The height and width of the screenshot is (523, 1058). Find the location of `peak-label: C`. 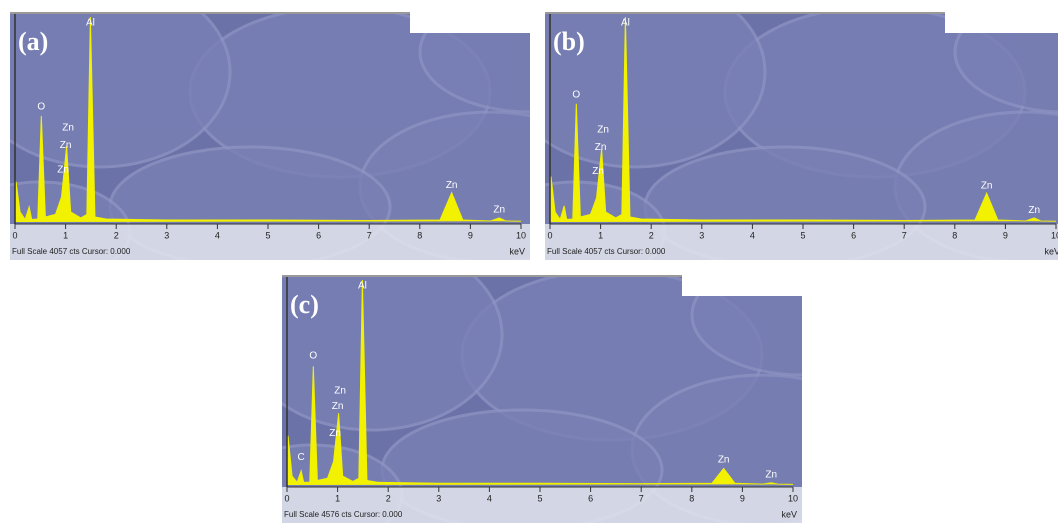

peak-label: C is located at coordinates (301, 457).